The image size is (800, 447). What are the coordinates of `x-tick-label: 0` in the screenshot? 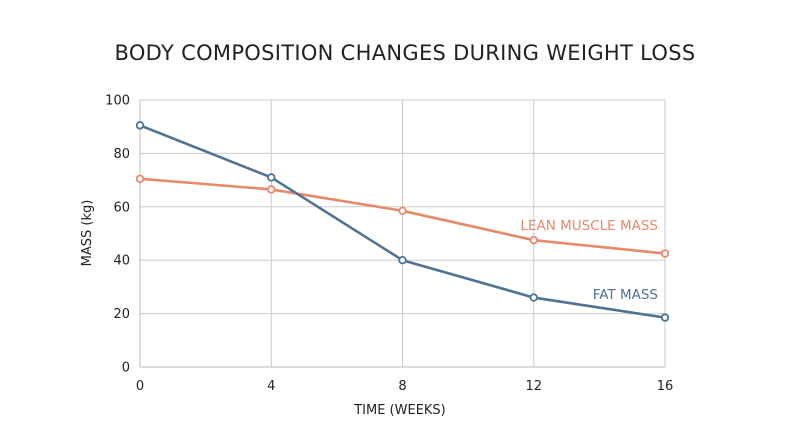 It's located at (140, 386).